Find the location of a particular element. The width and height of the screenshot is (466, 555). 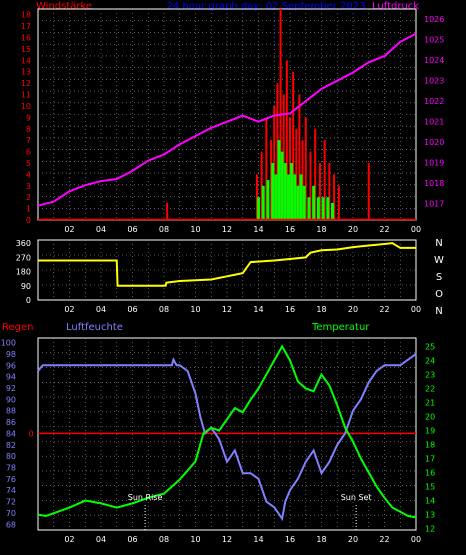

wind-tick-label: 6 is located at coordinates (28, 152).